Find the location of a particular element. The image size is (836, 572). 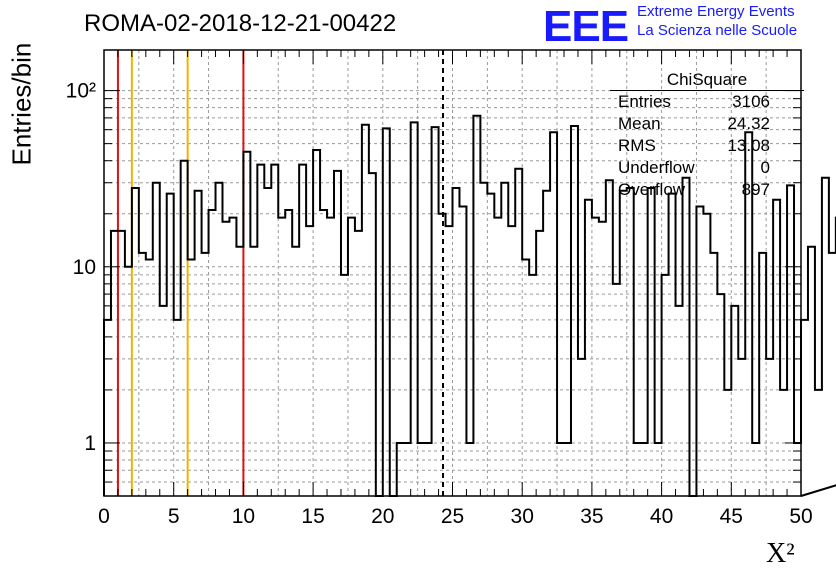

stats-title-underline is located at coordinates (707, 90).